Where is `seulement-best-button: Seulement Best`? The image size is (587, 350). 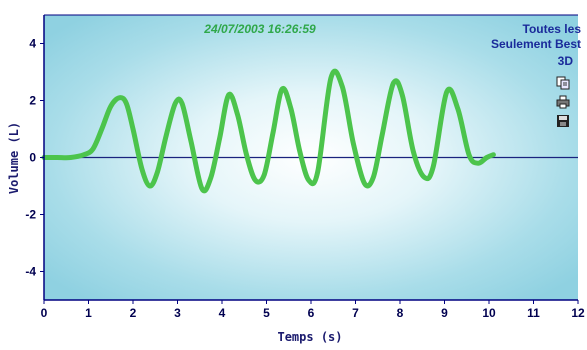
seulement-best-button: Seulement Best is located at coordinates (535, 44).